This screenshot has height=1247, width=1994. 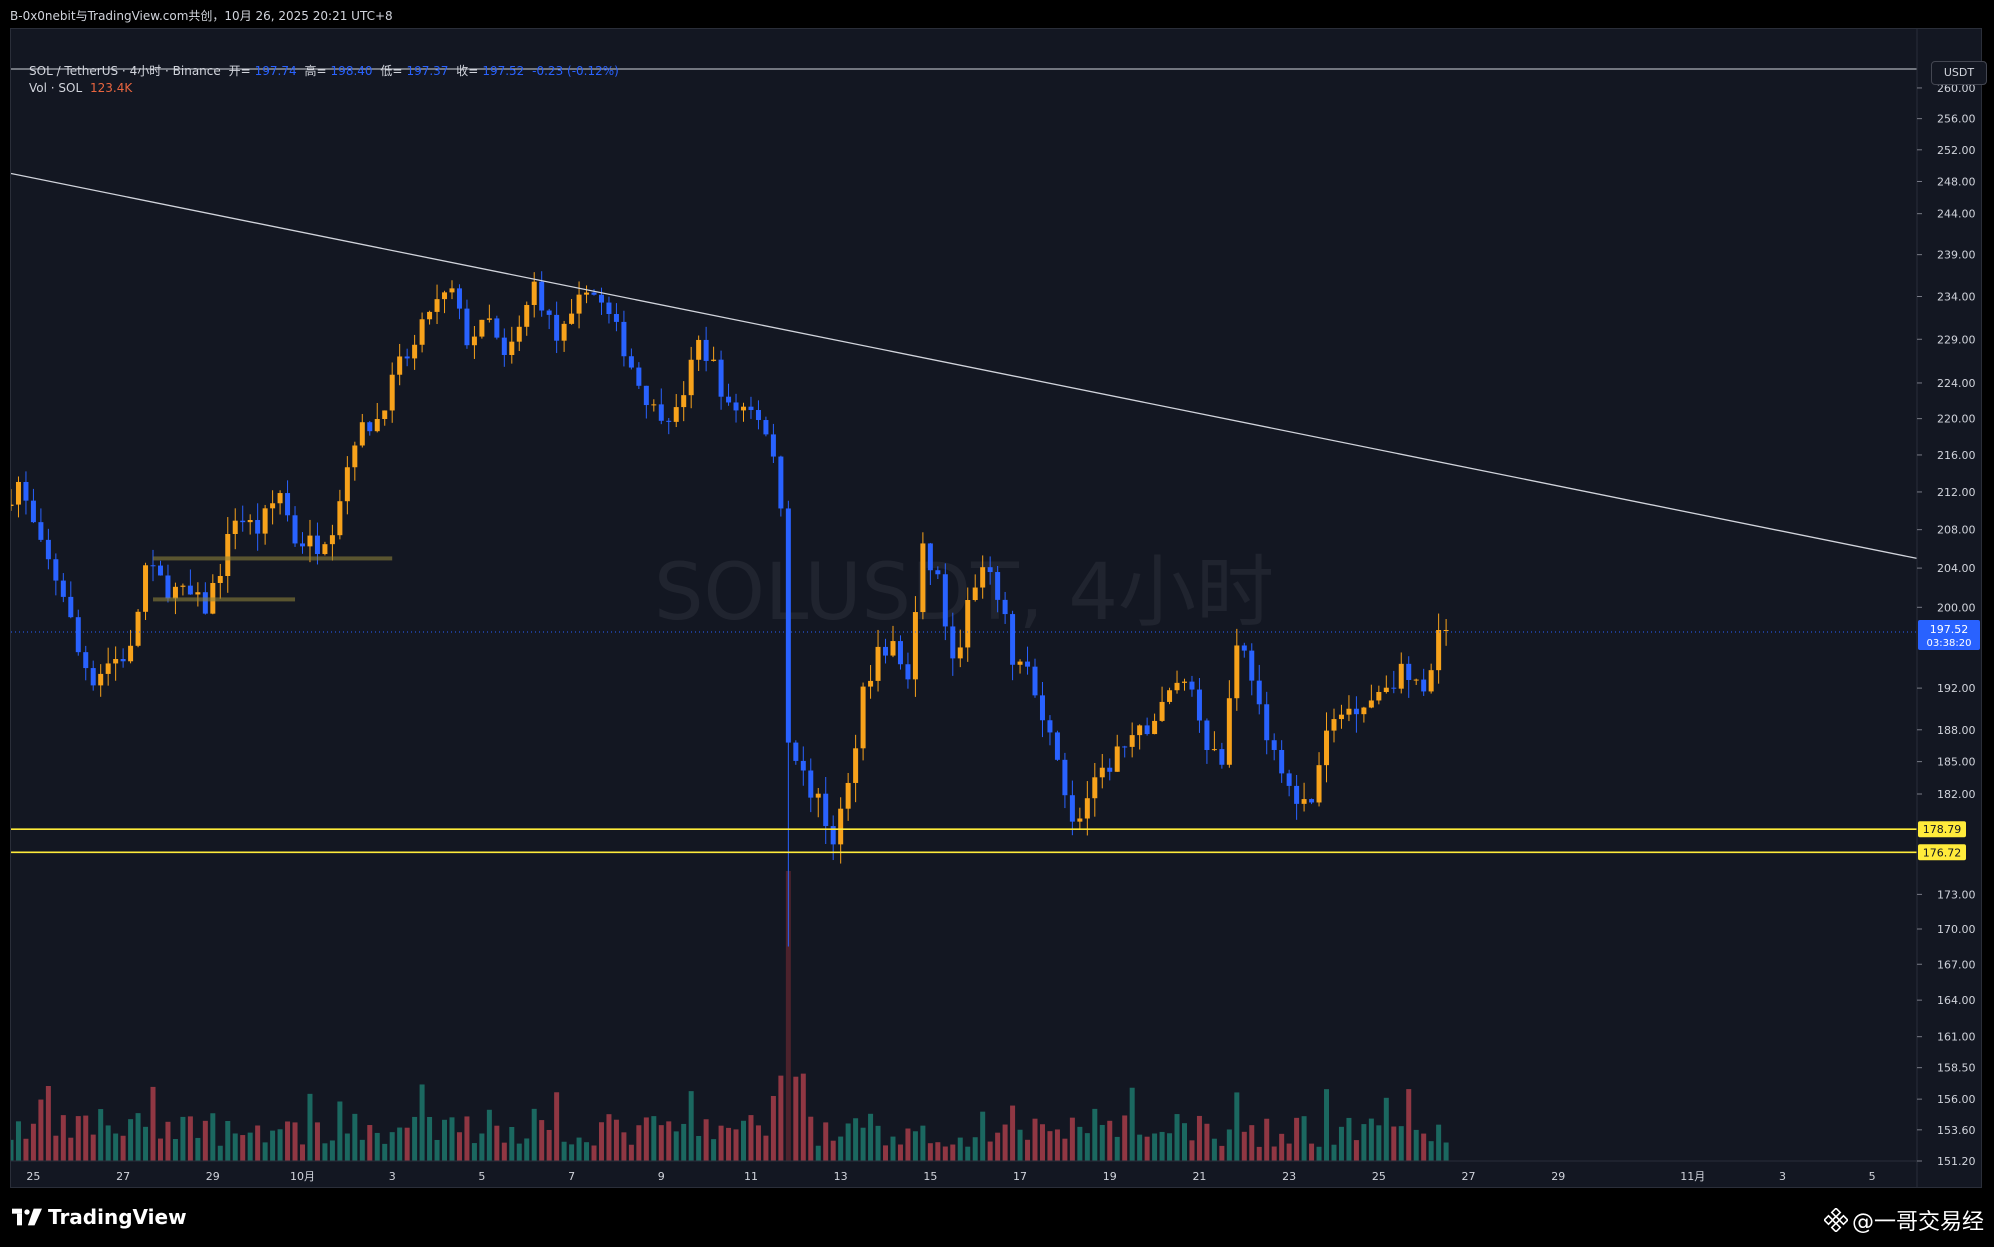 What do you see at coordinates (224, 599) in the screenshot?
I see `consolidation-box` at bounding box center [224, 599].